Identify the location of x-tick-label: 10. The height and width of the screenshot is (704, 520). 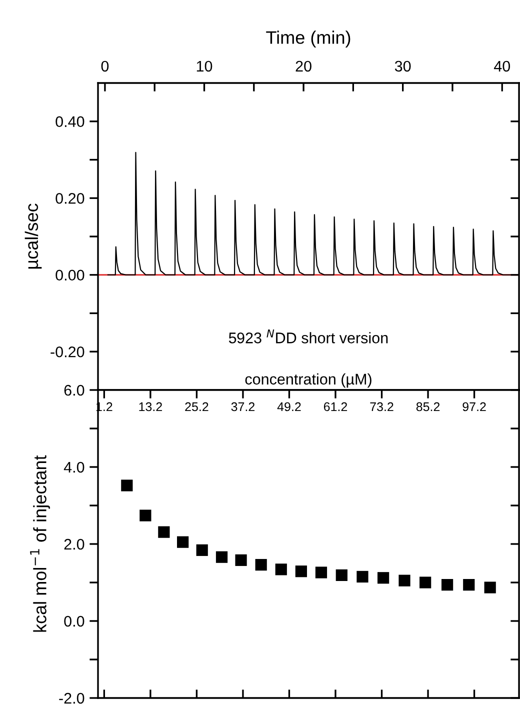
(204, 66).